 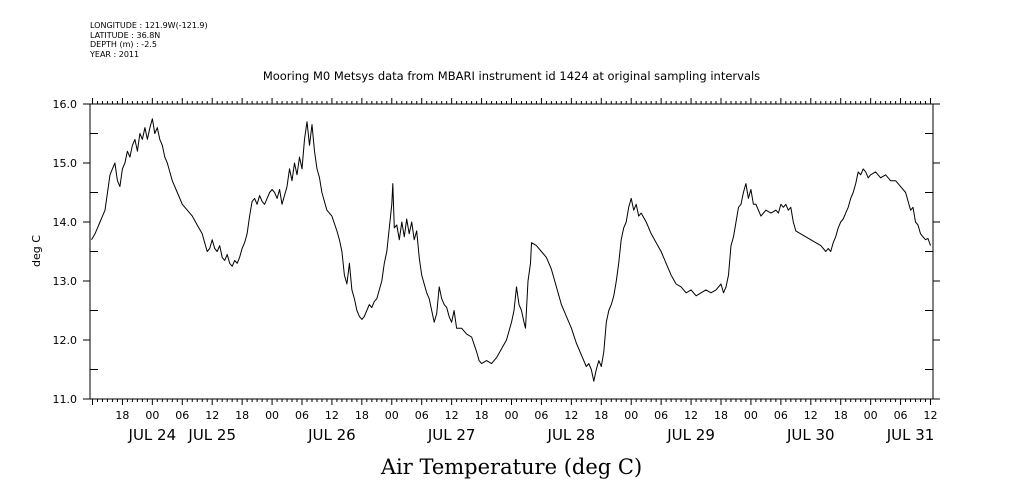 I want to click on x-day-label: JUL 31, so click(x=910, y=435).